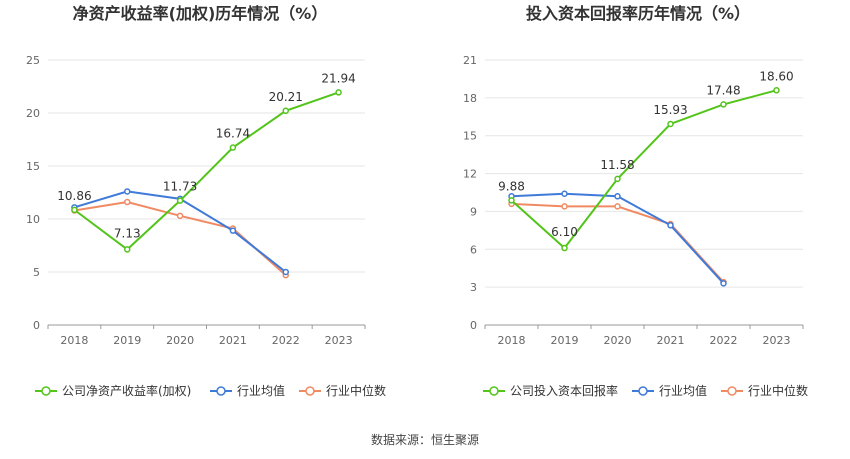 This screenshot has width=850, height=459. What do you see at coordinates (36, 272) in the screenshot?
I see `y-tick-label: 5` at bounding box center [36, 272].